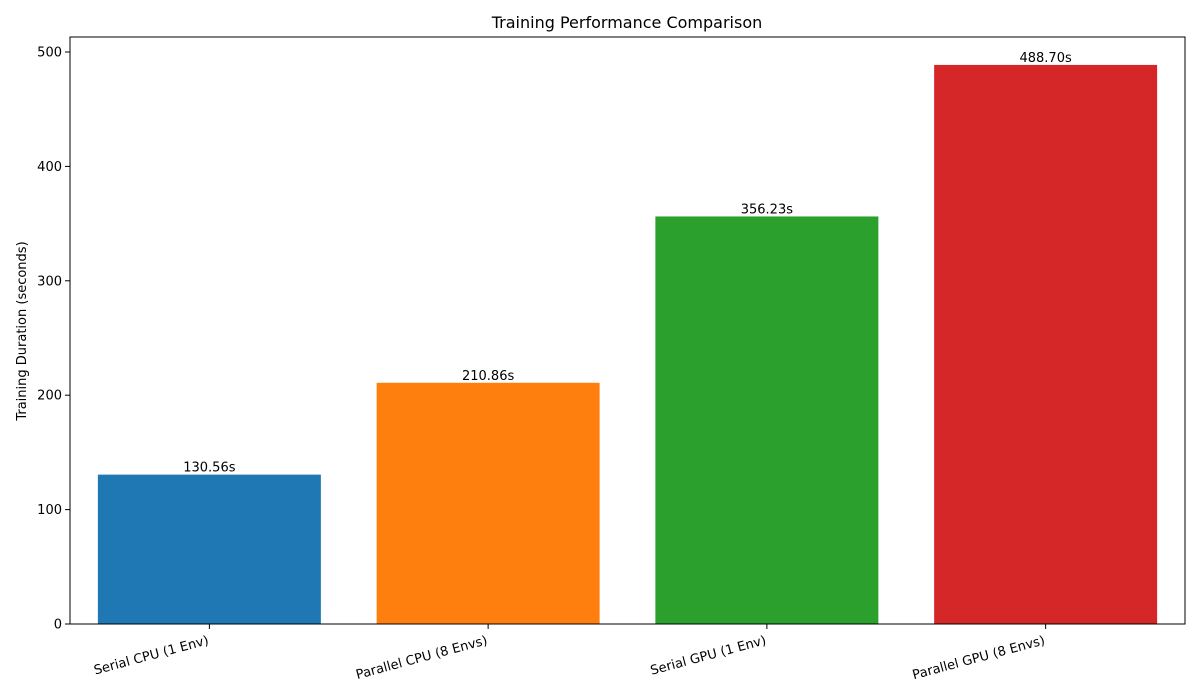  Describe the element at coordinates (49, 281) in the screenshot. I see `y-tick-label: 300` at that location.